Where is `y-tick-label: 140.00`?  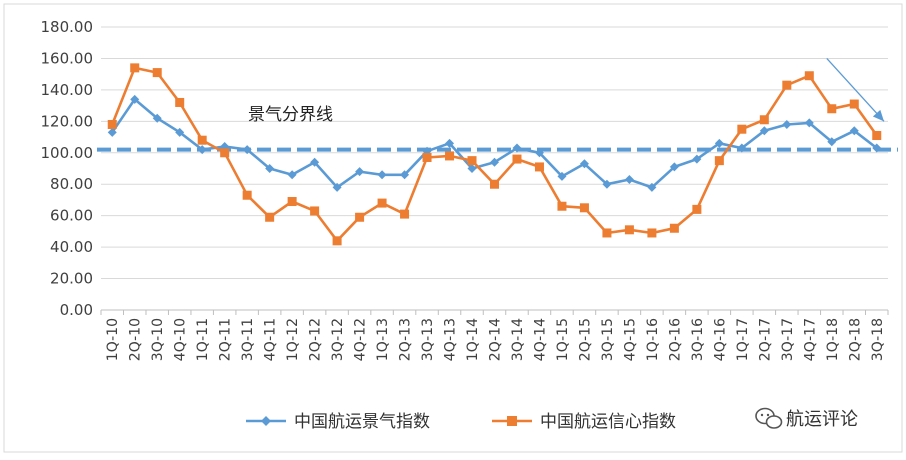
y-tick-label: 140.00 is located at coordinates (67, 90).